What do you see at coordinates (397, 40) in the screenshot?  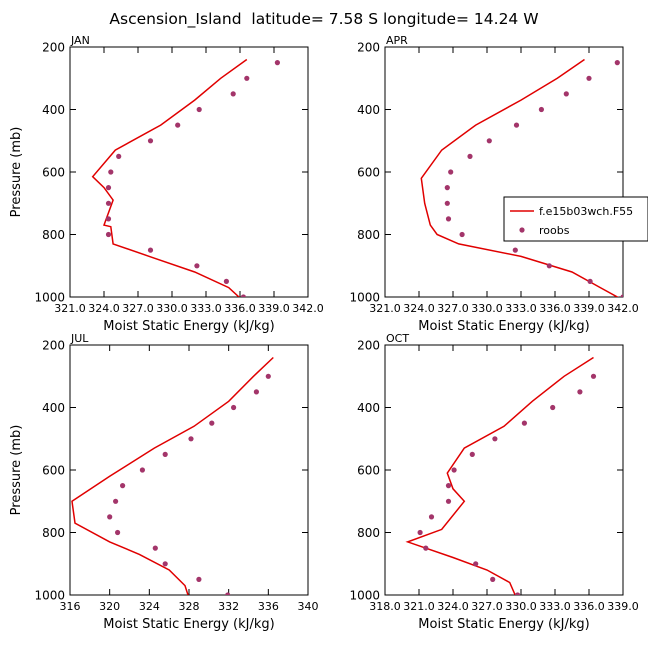 I see `panel-label: APR` at bounding box center [397, 40].